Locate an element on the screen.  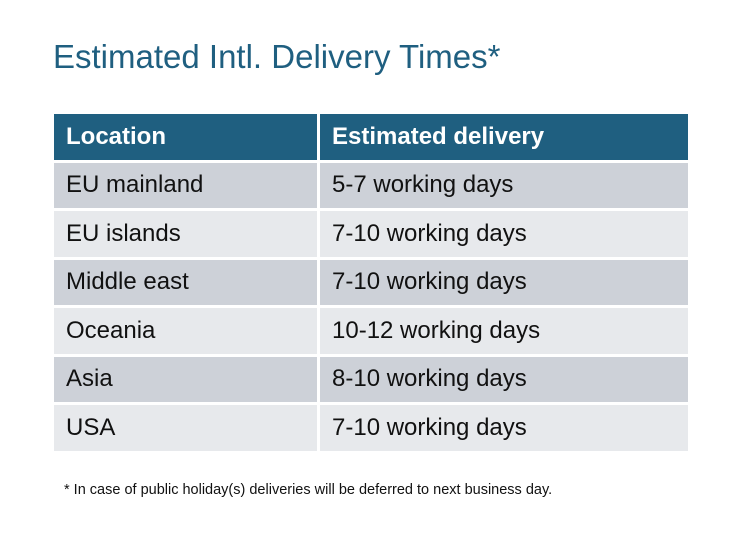
table-row: Middle east 7-10 working days is located at coordinates (371, 282).